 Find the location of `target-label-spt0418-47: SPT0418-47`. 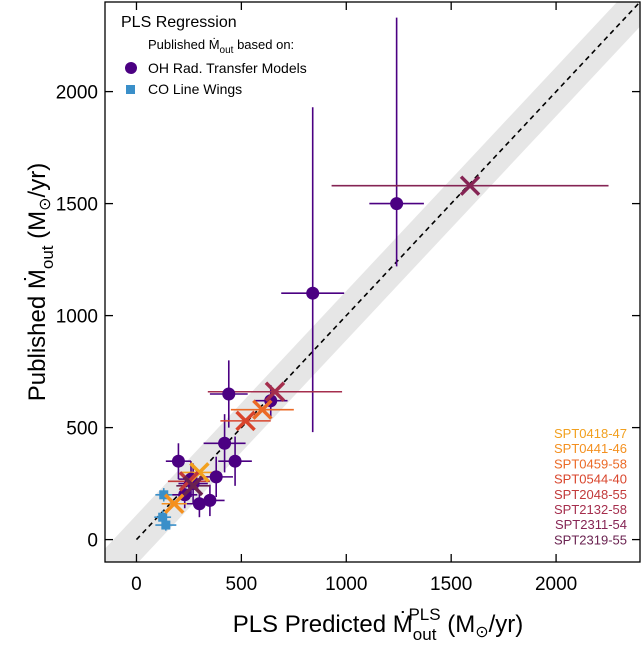

target-label-spt0418-47: SPT0418-47 is located at coordinates (590, 433).